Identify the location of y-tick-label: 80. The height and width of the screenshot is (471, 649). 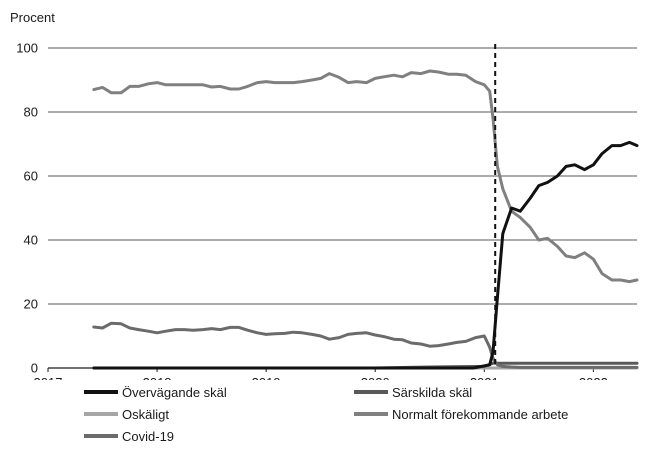
(31, 112).